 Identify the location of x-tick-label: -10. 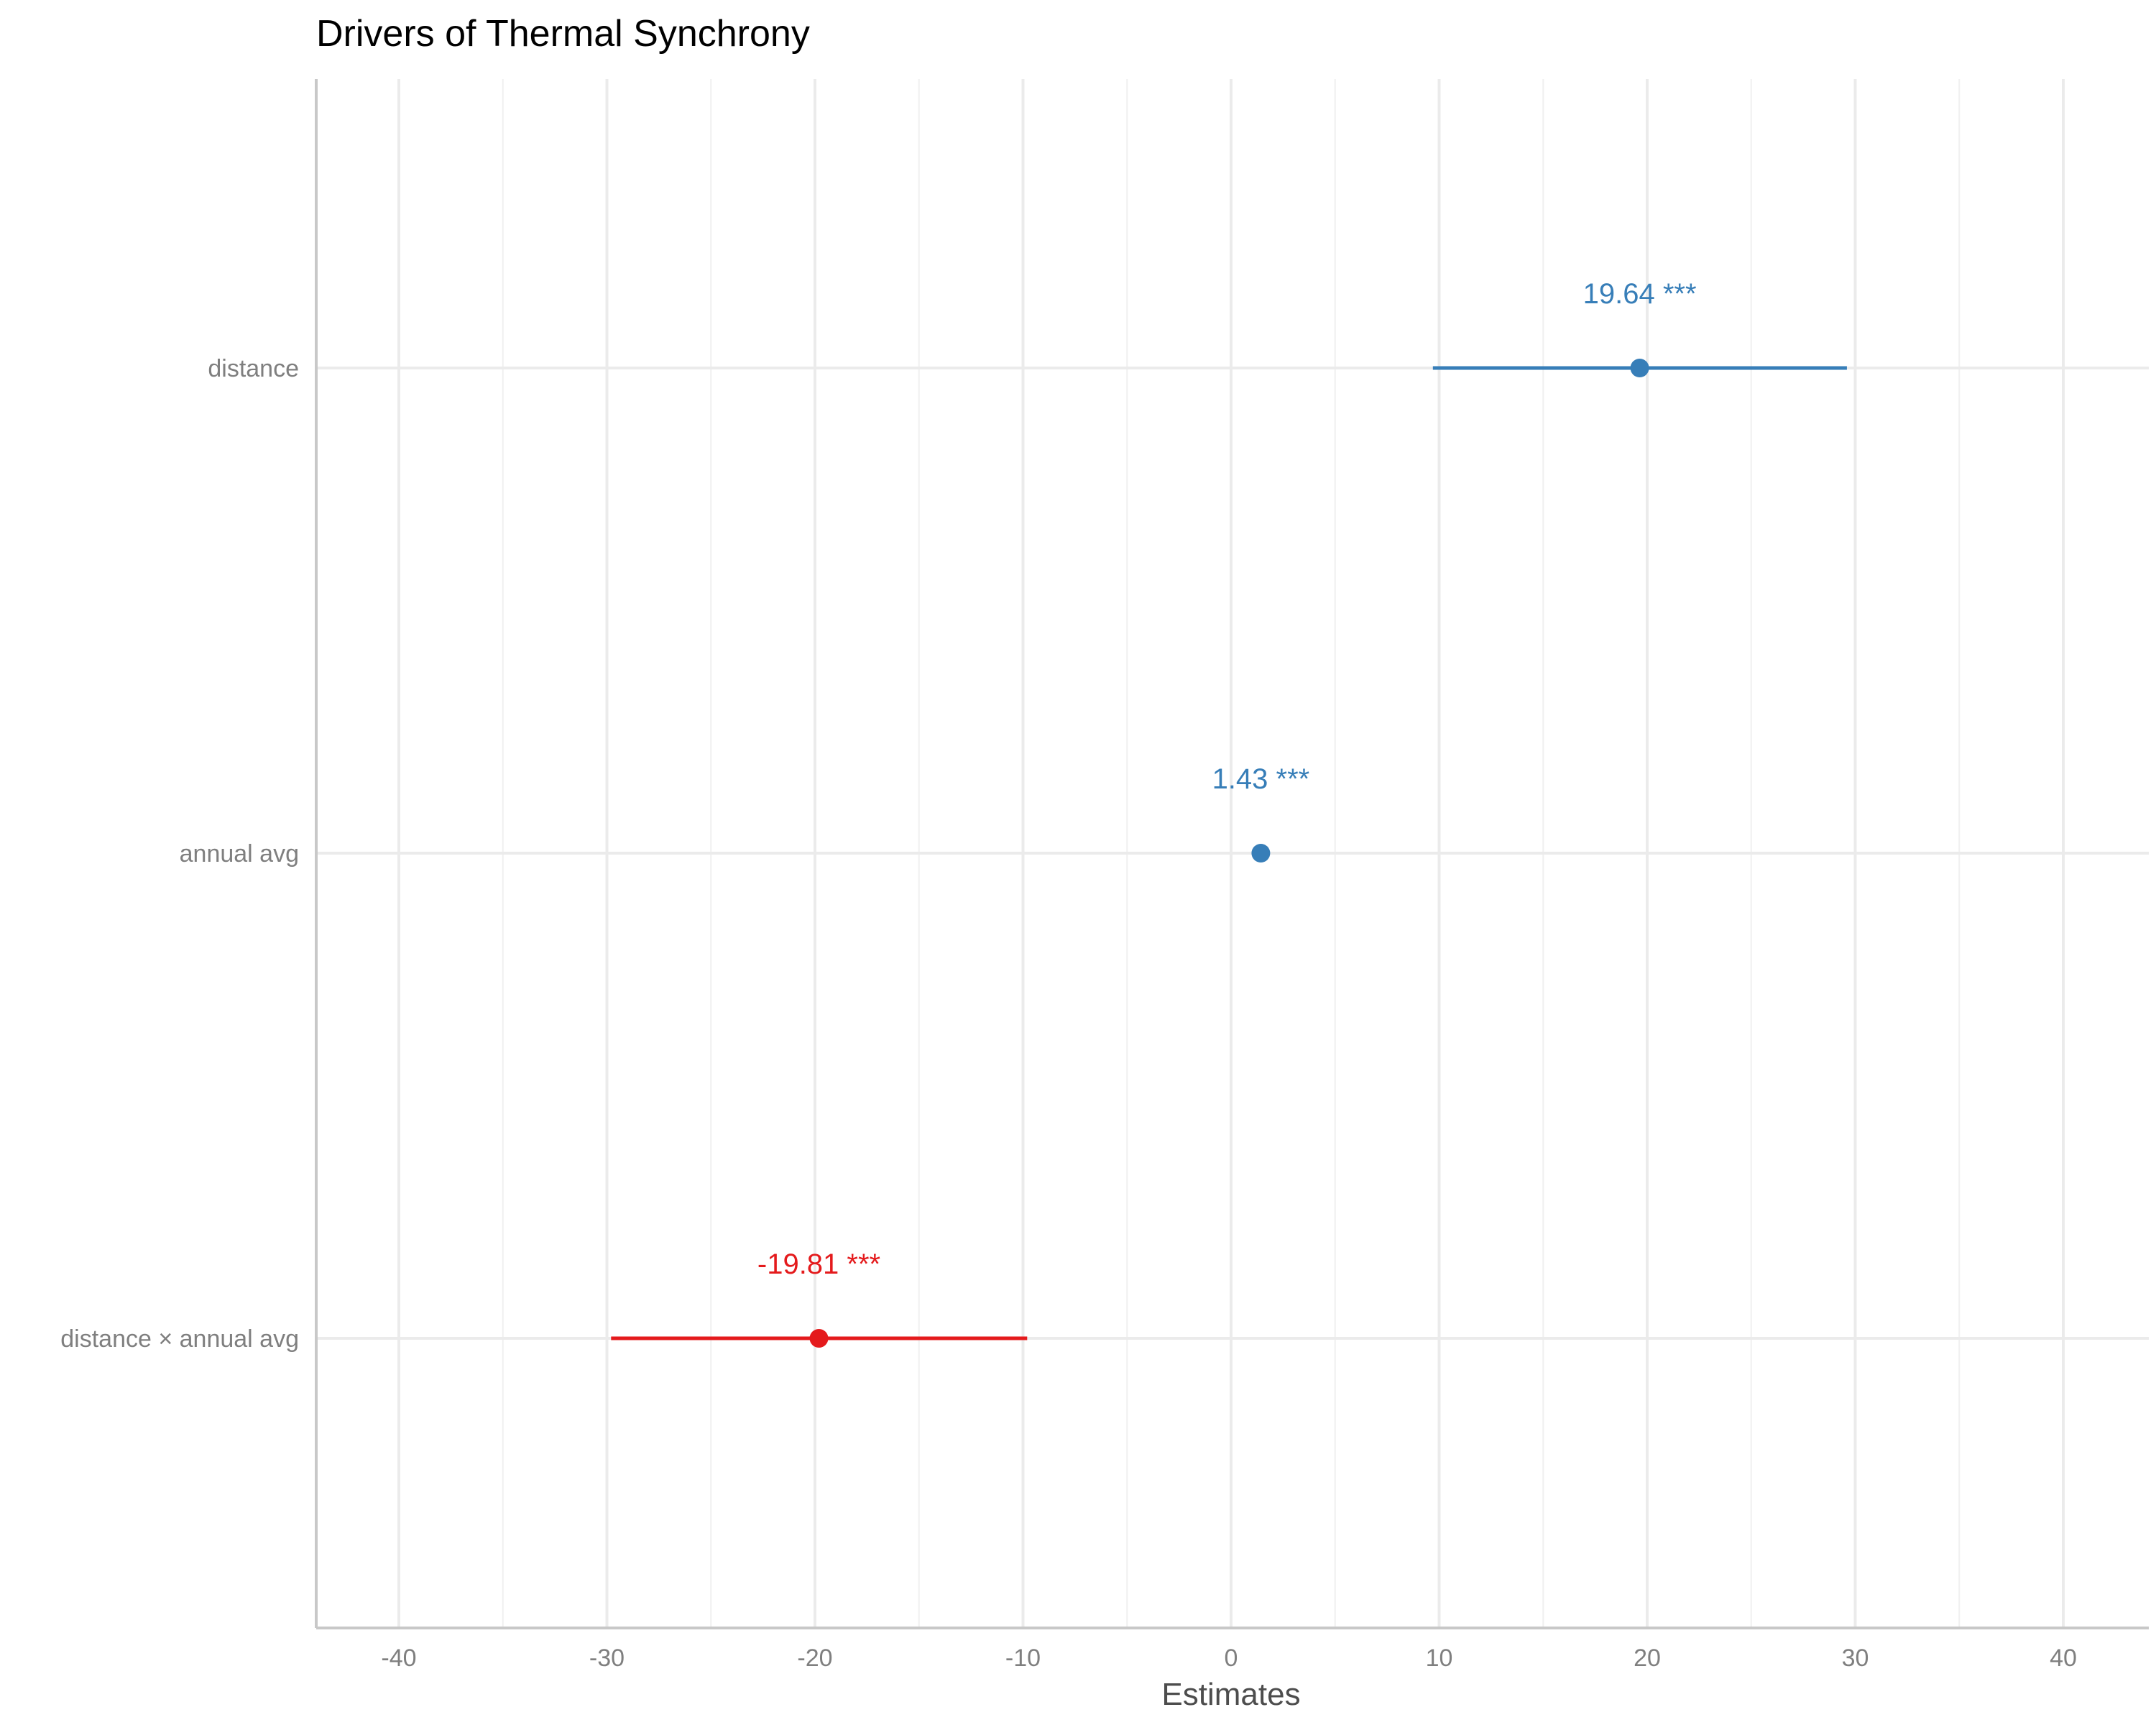
(1023, 1658).